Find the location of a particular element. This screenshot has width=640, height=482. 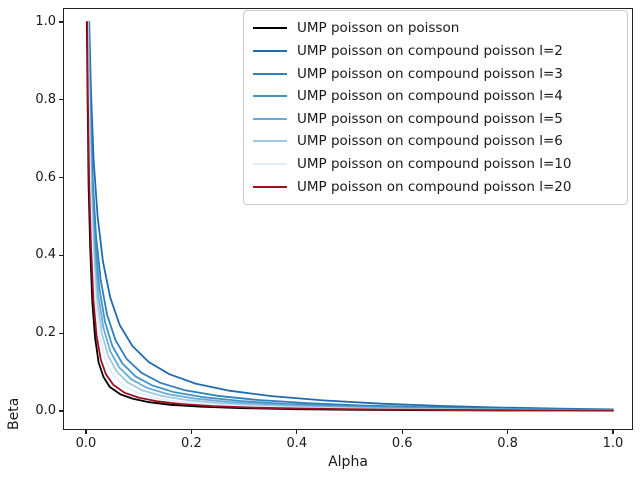

legend-item: UMP poisson on poisson is located at coordinates (437, 28).